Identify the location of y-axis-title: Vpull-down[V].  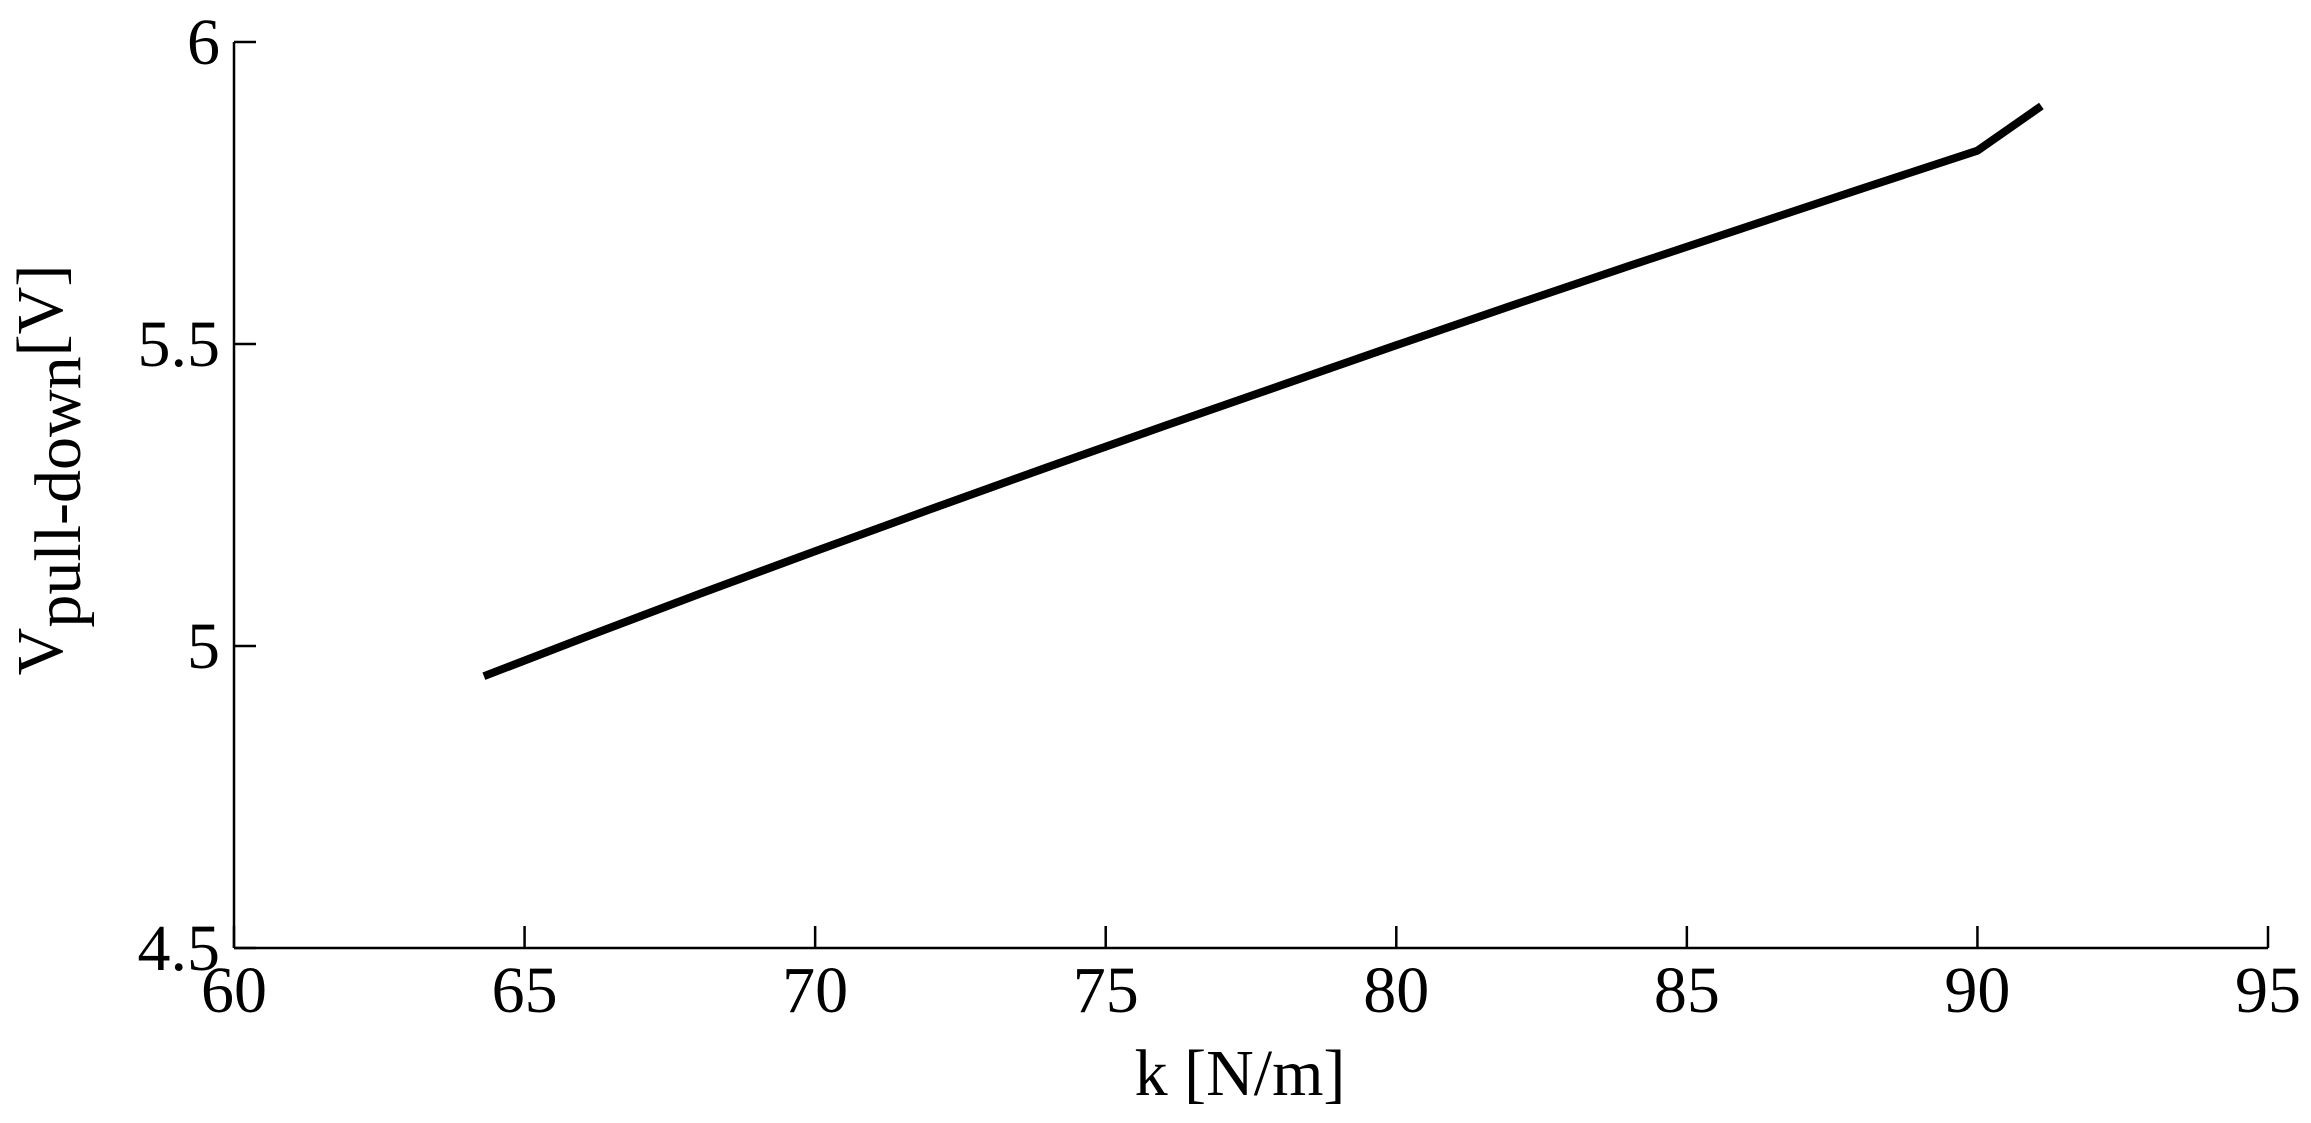
(49, 470).